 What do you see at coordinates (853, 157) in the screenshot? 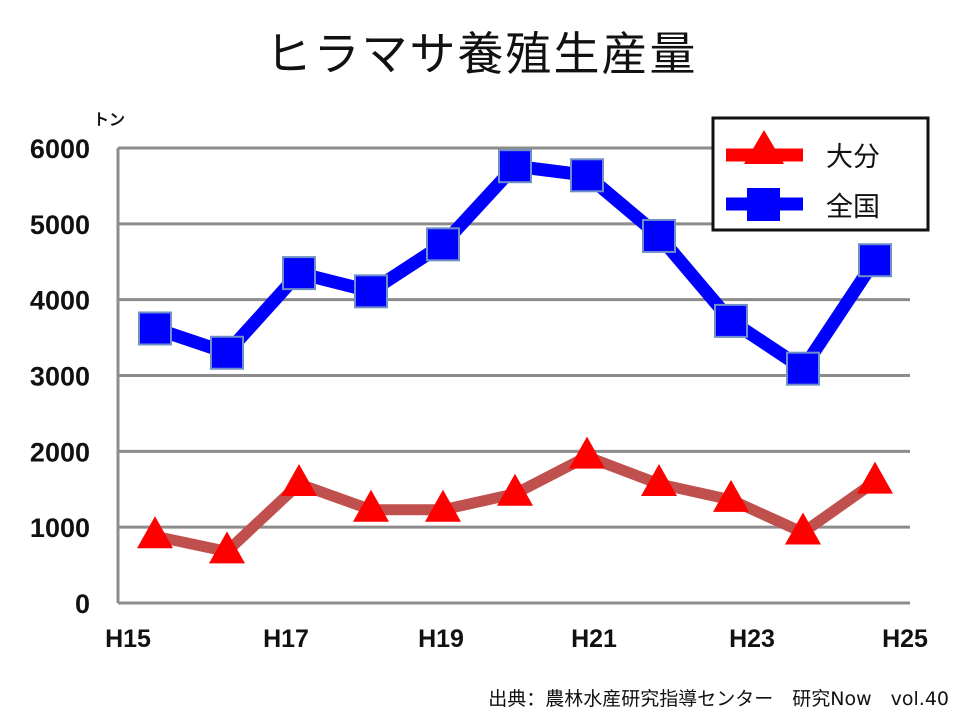
I see `legend-label-oita: 大分` at bounding box center [853, 157].